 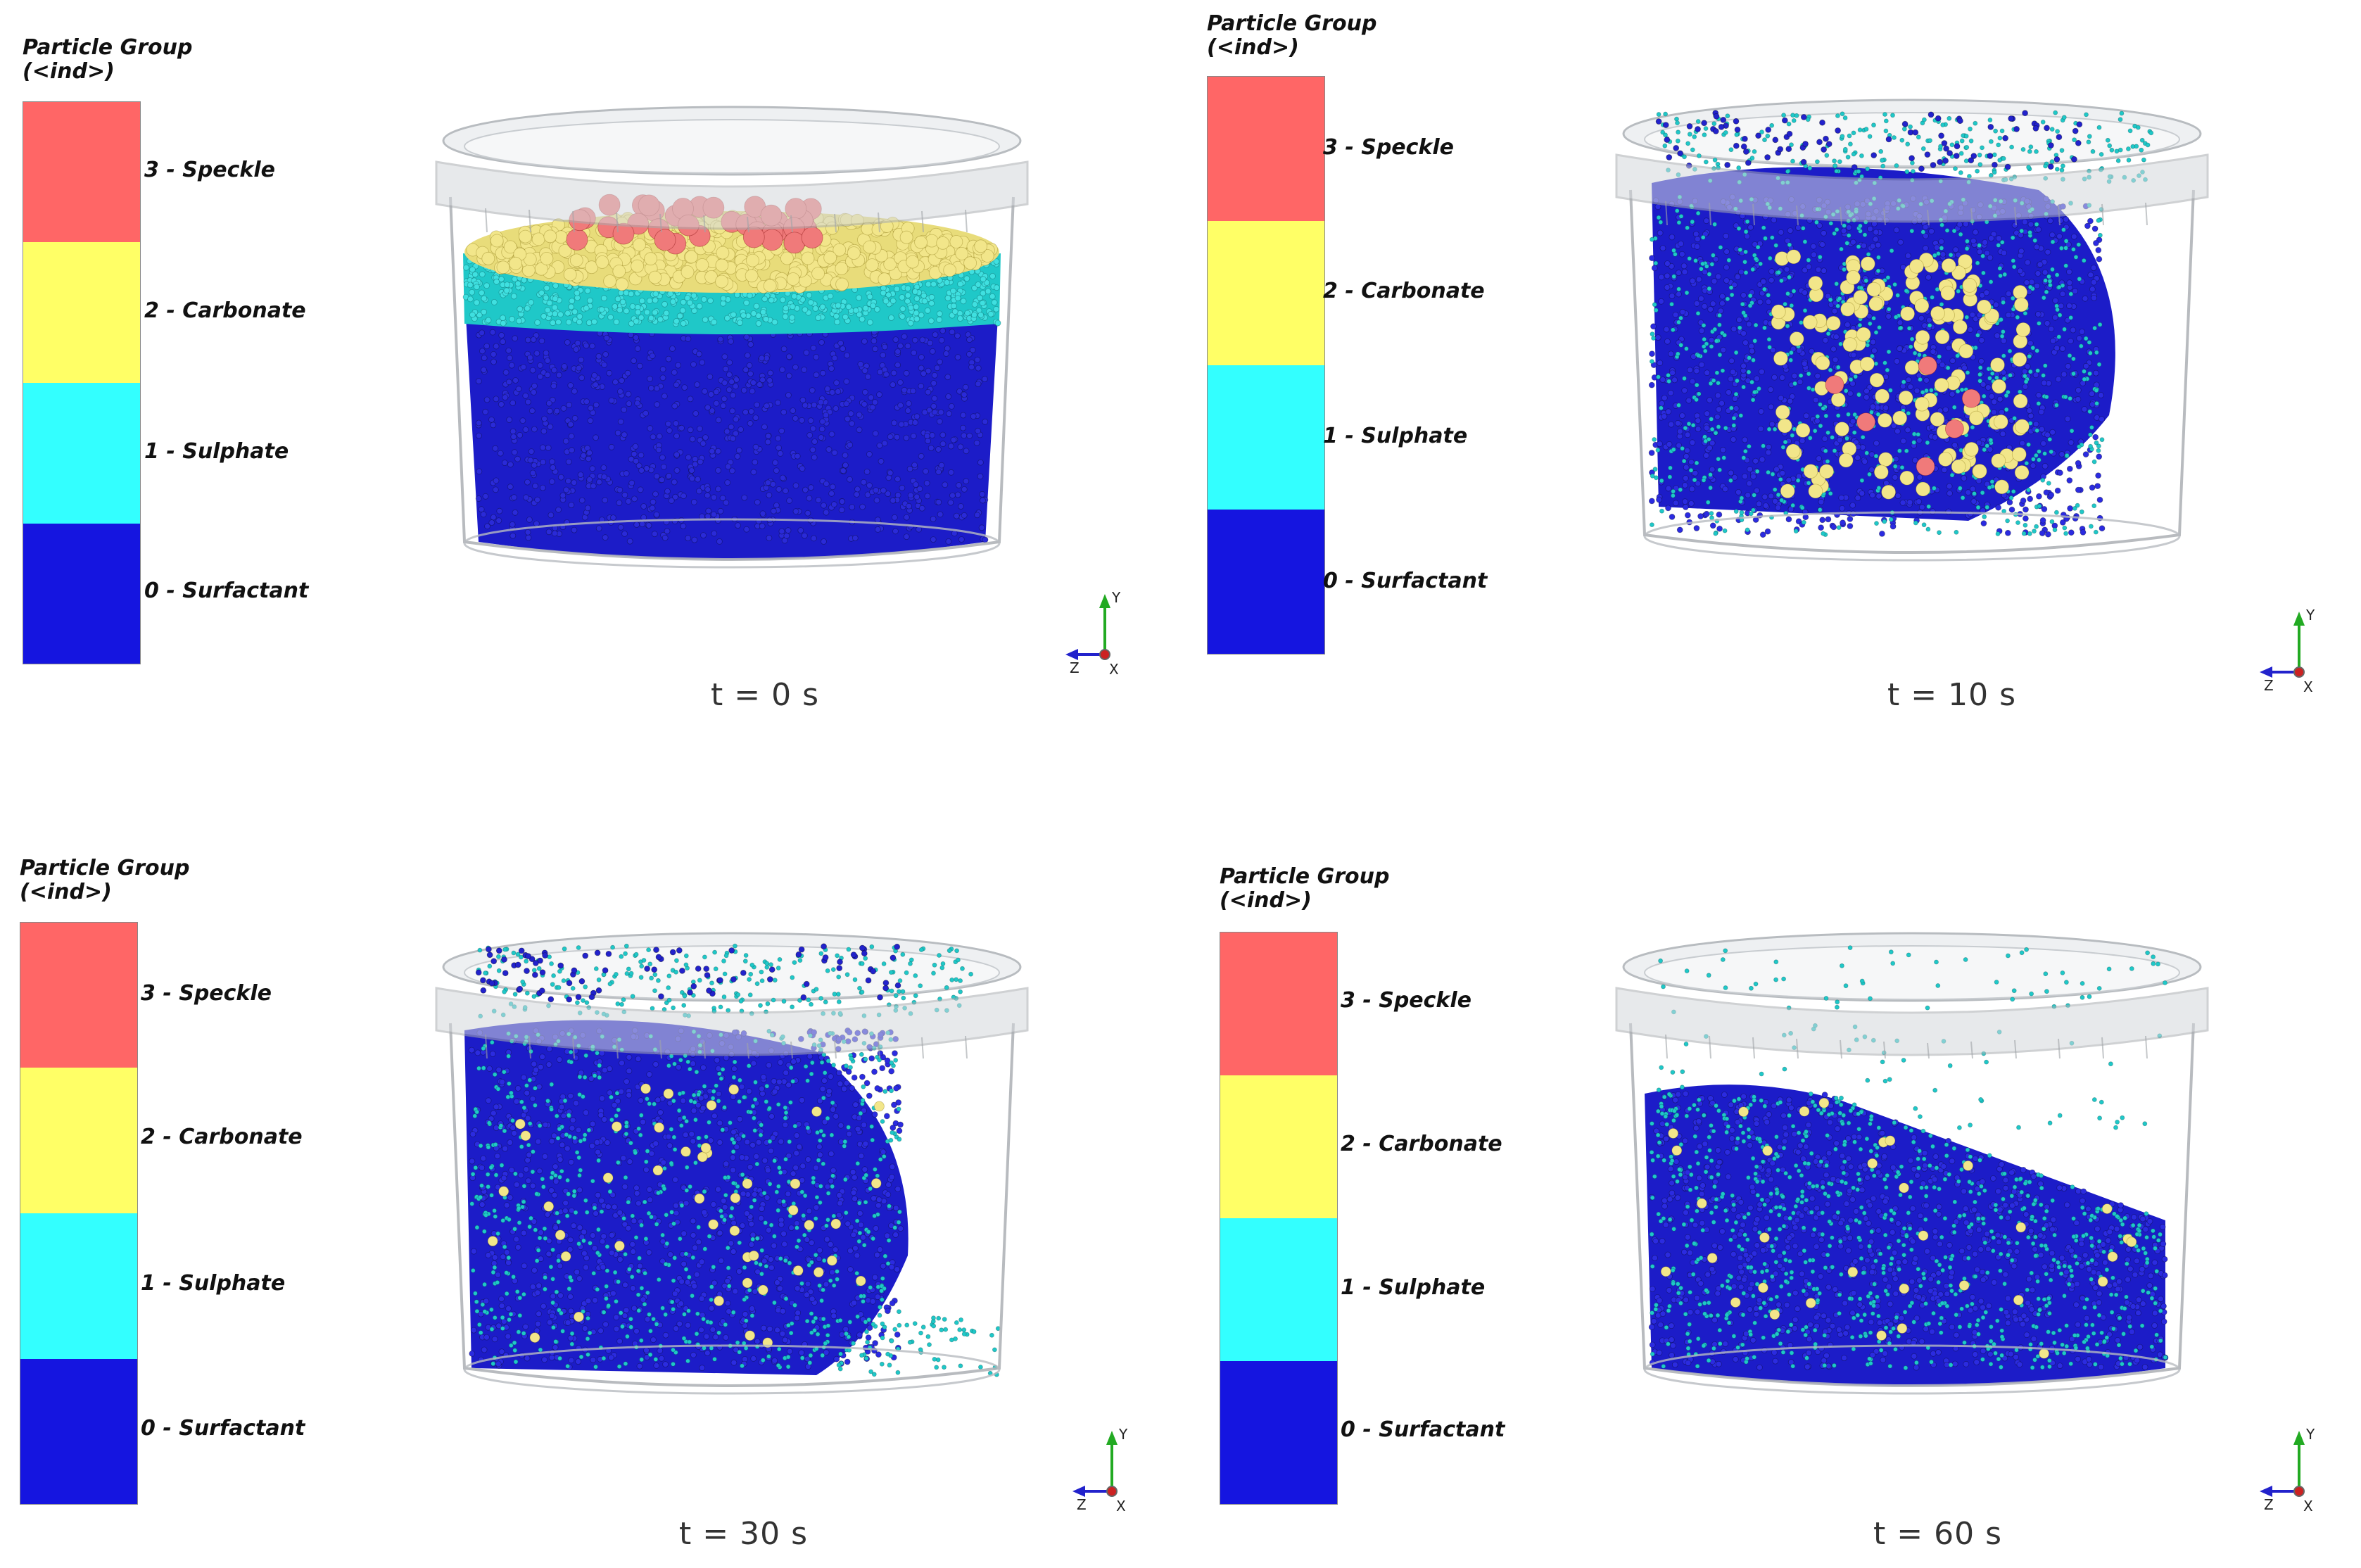 I want to click on time-label: t = 10 s, so click(x=1951, y=695).